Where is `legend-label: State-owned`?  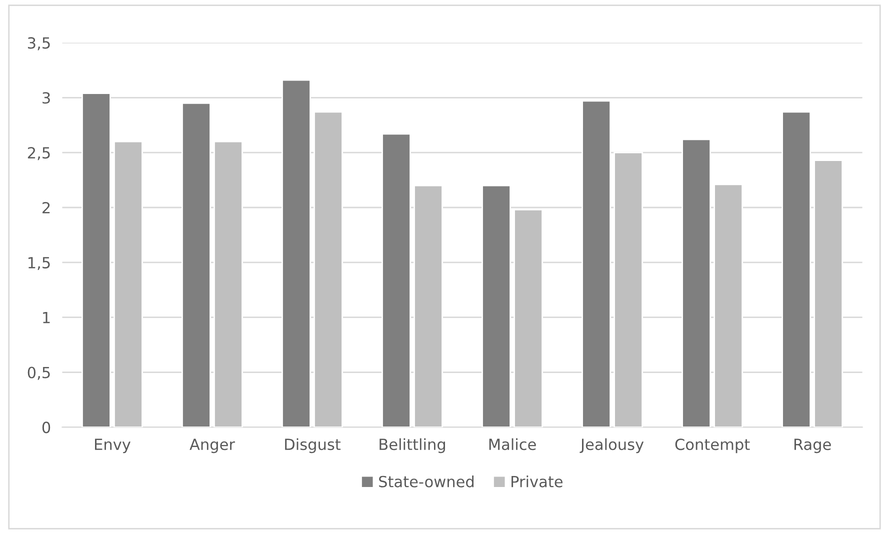 legend-label: State-owned is located at coordinates (426, 482).